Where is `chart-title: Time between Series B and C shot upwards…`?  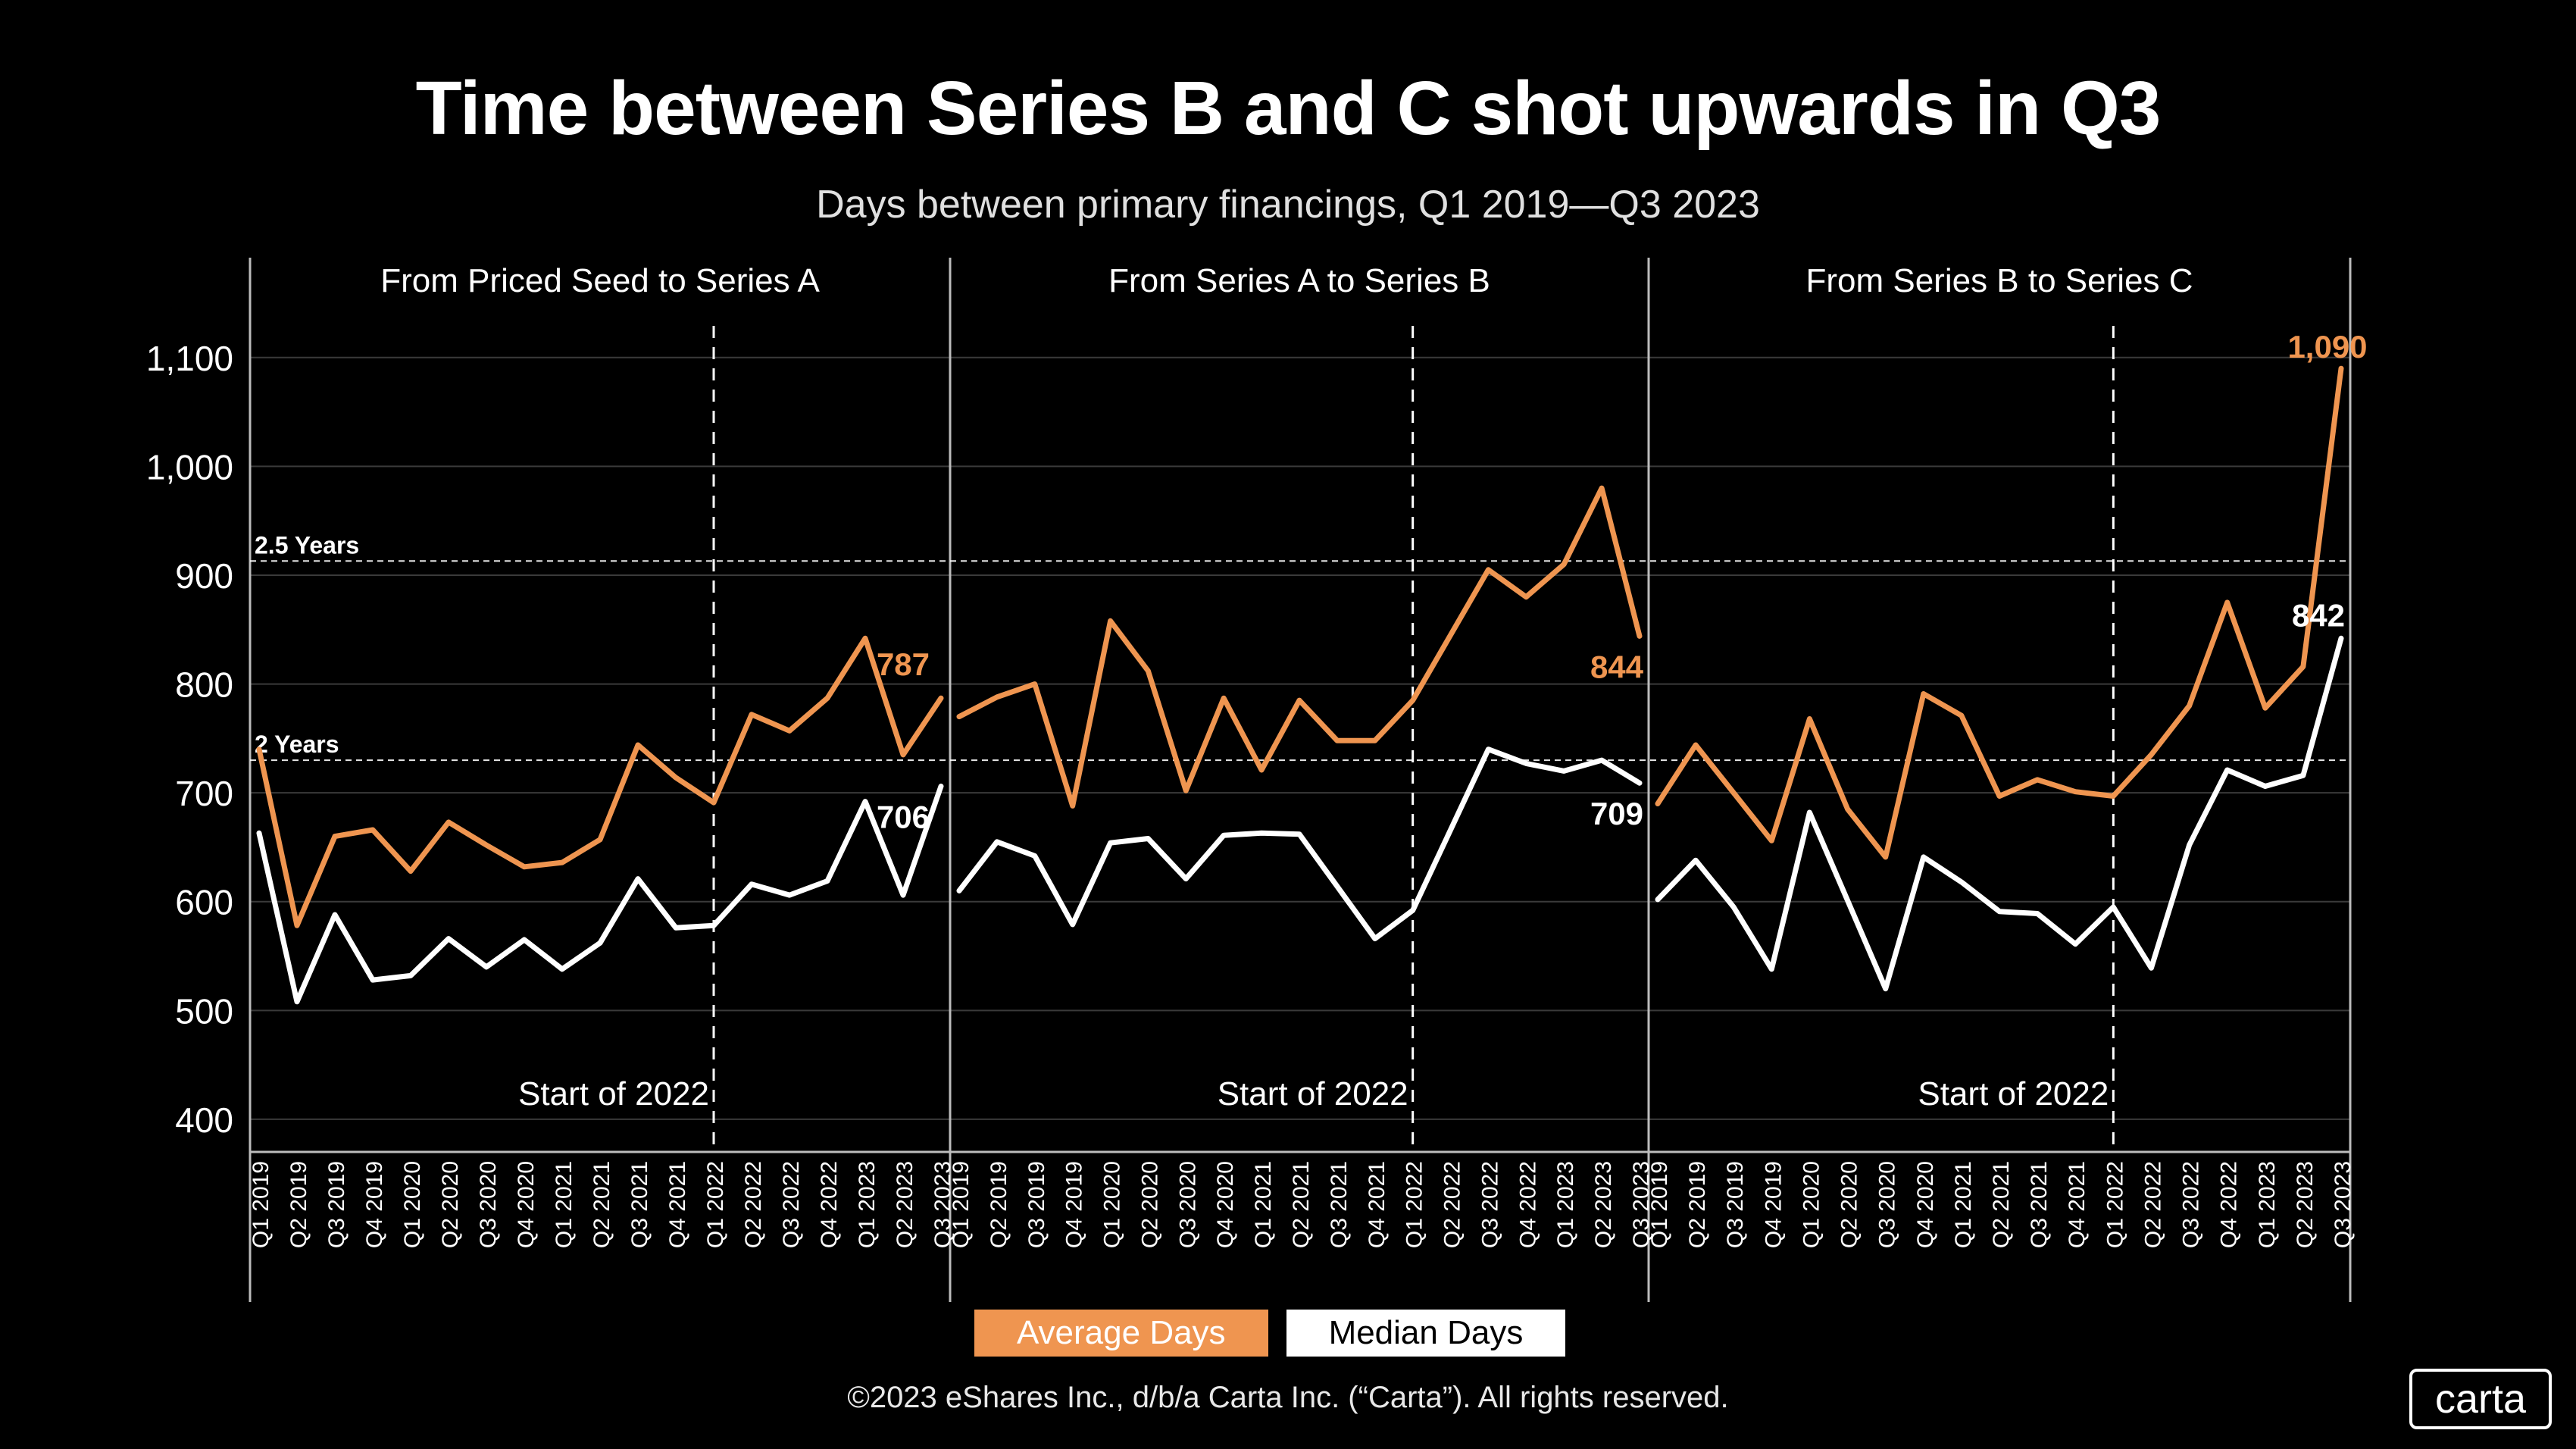
chart-title: Time between Series B and C shot upwards… is located at coordinates (1288, 108).